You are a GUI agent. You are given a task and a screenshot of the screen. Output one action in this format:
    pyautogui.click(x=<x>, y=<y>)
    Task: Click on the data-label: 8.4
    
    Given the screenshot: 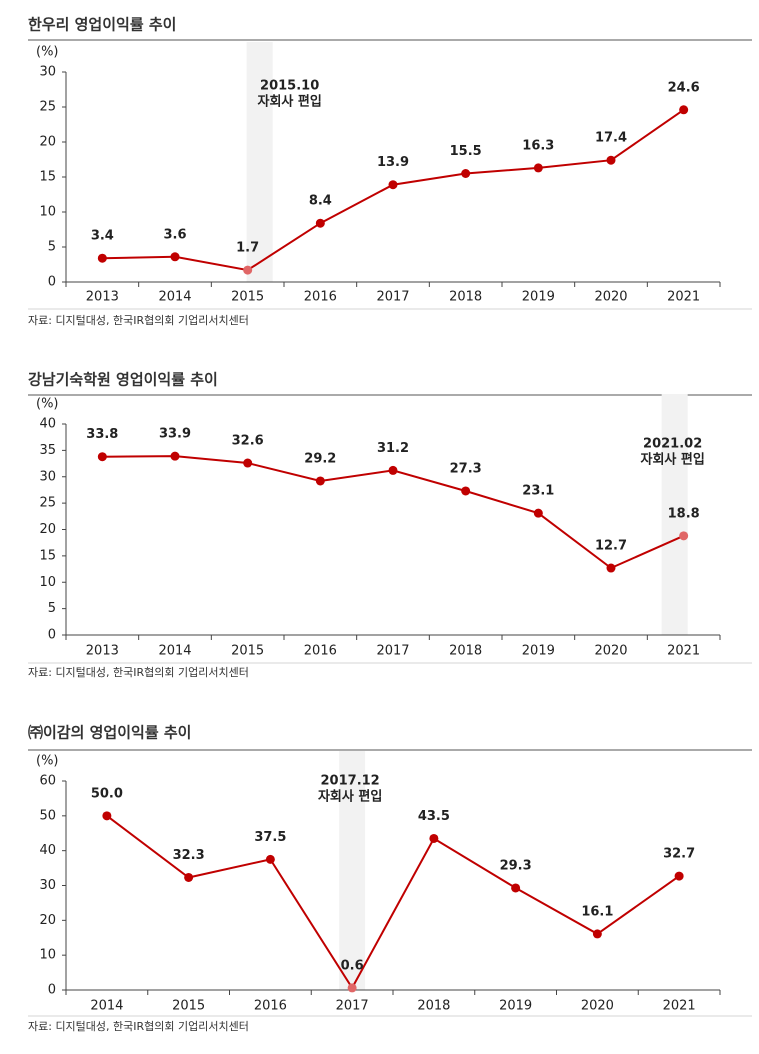 What is the action you would take?
    pyautogui.click(x=320, y=201)
    